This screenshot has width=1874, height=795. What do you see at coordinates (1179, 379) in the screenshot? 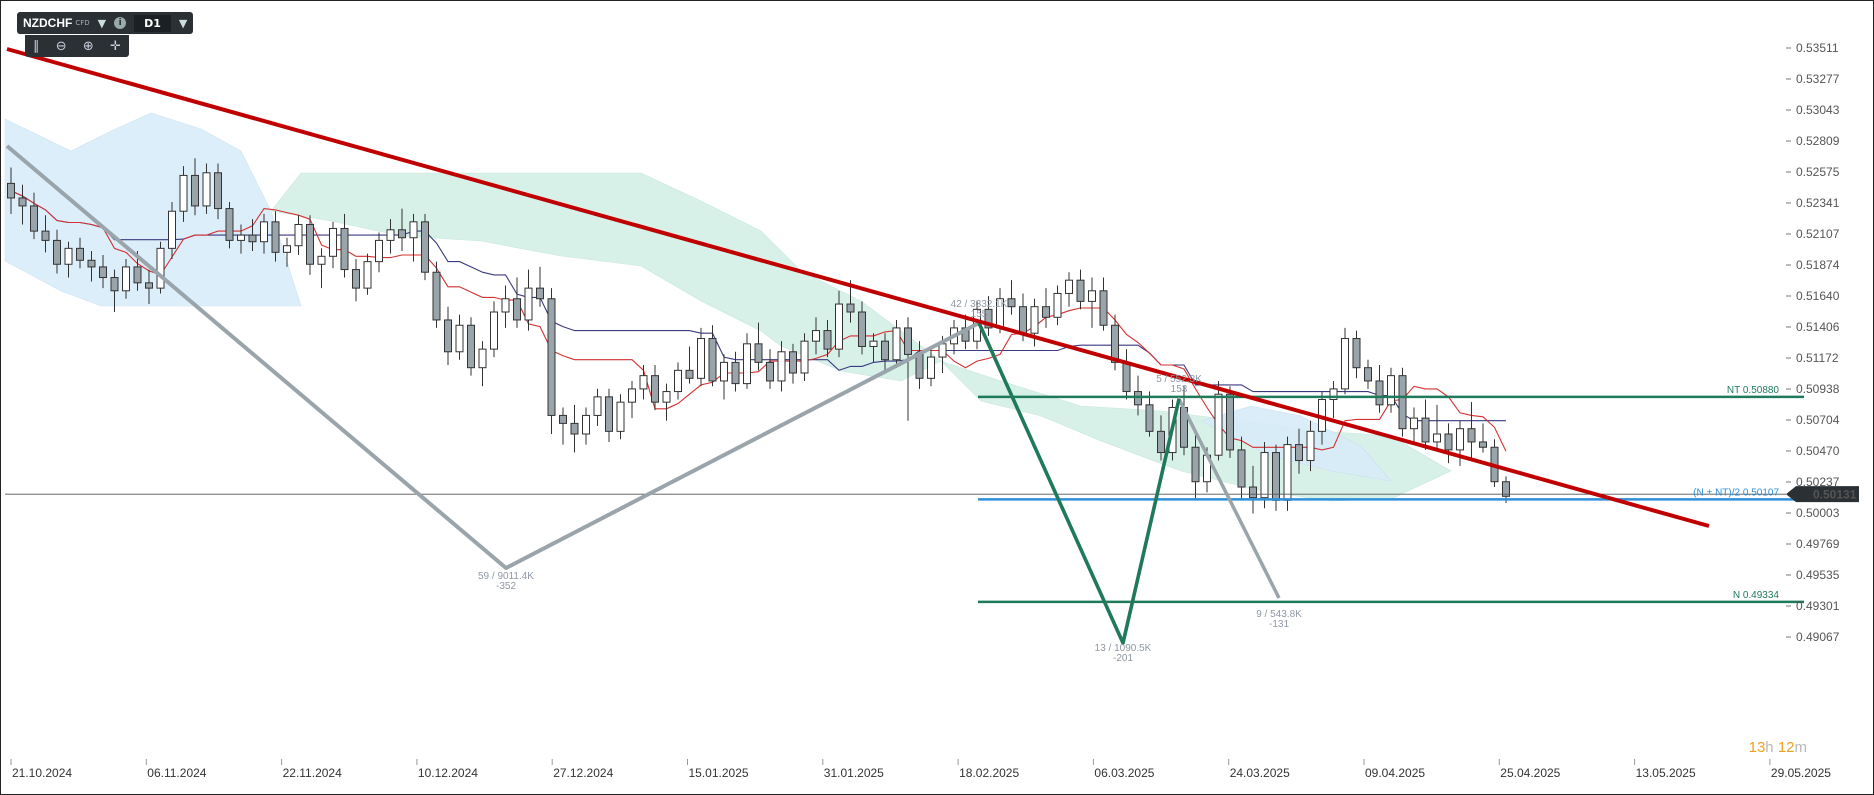
I see `swing-annotation-volume: 5 / 552.3K` at bounding box center [1179, 379].